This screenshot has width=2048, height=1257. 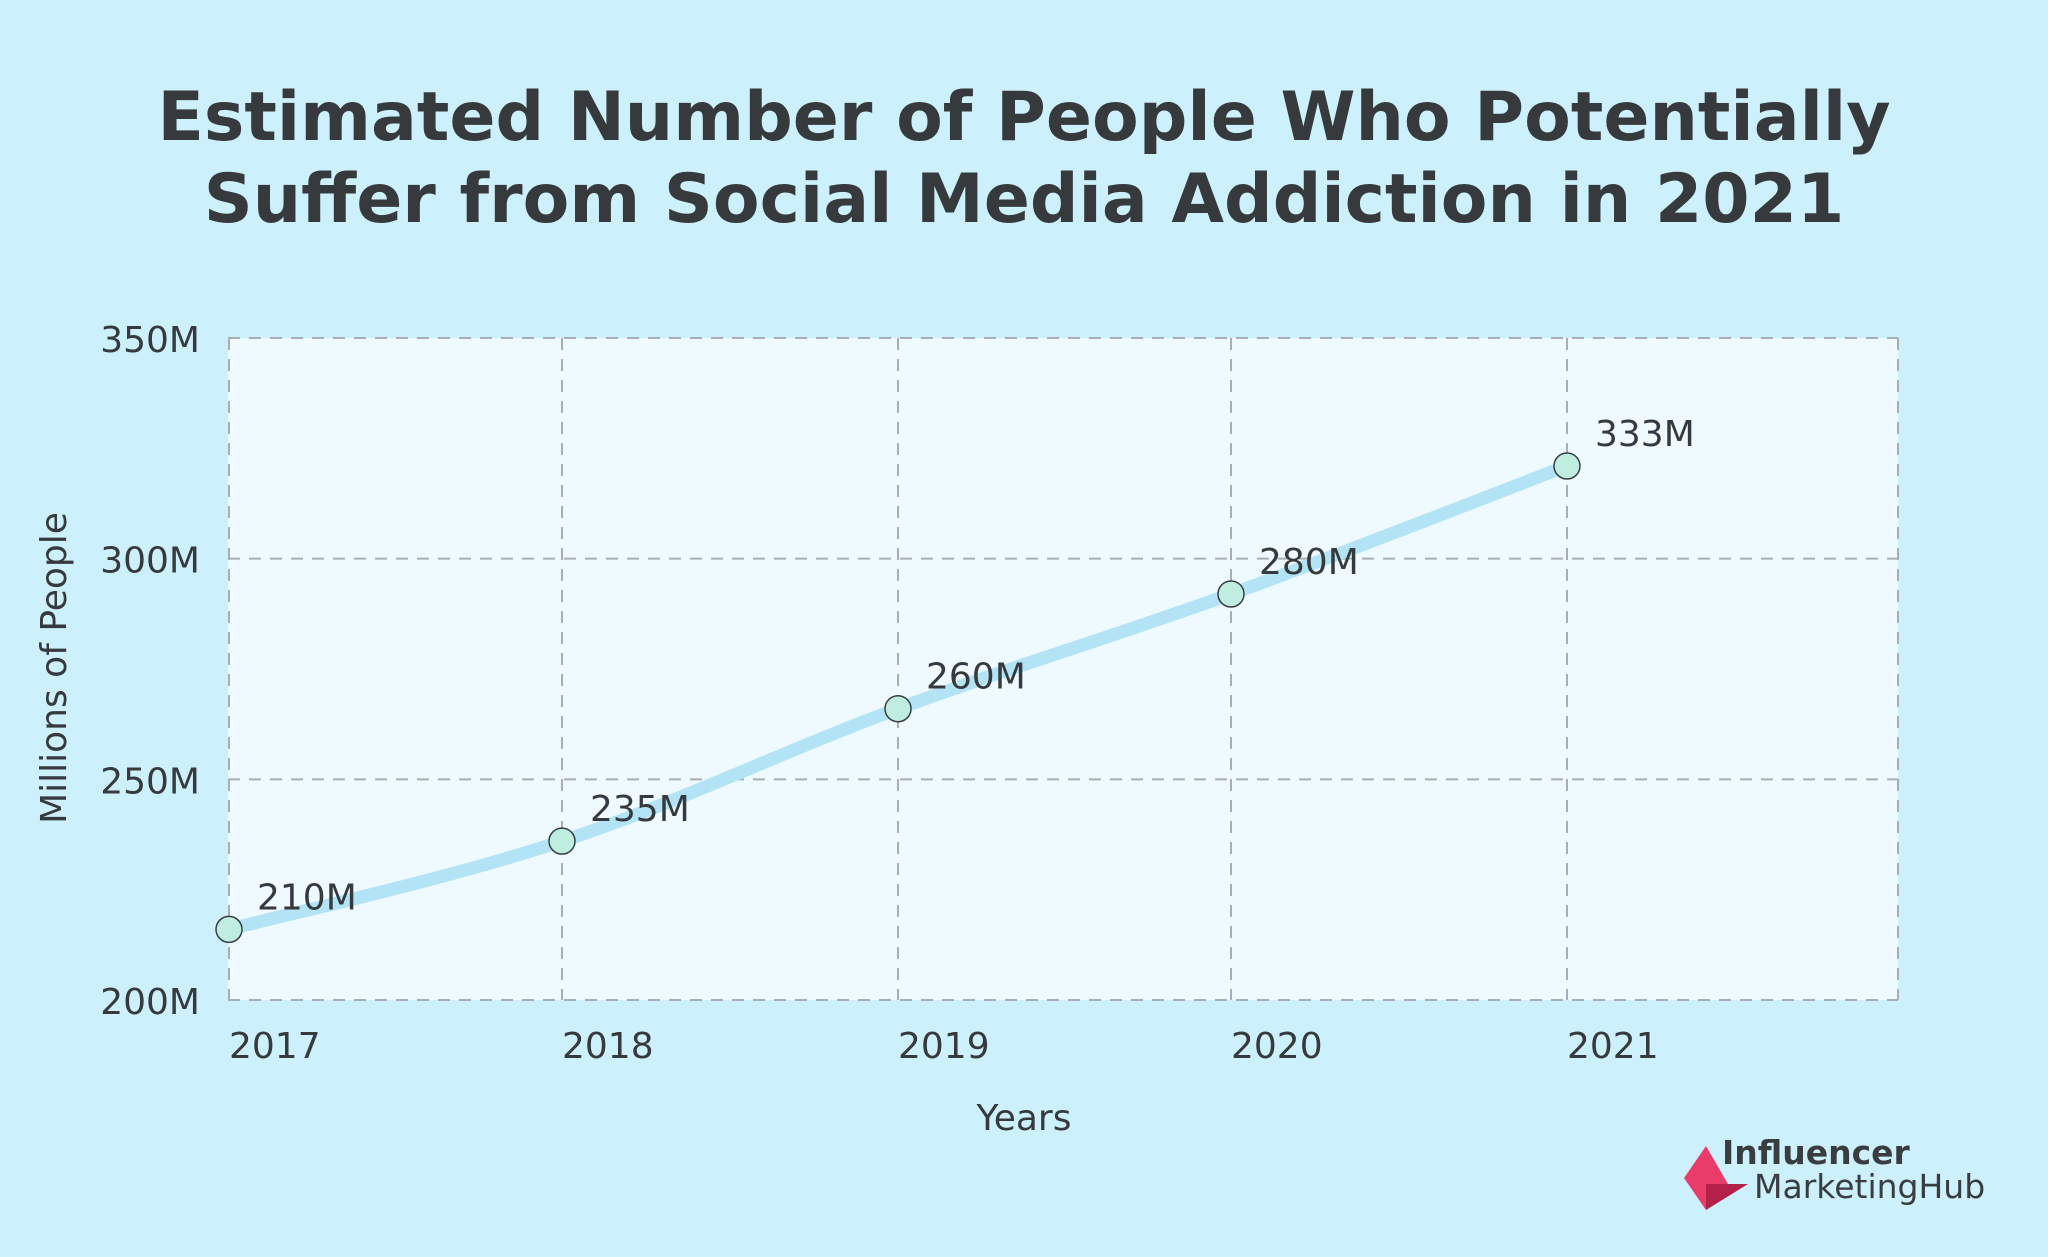 I want to click on x-tick-labels: 2017 2018 2019 2020 2021, so click(x=944, y=1046).